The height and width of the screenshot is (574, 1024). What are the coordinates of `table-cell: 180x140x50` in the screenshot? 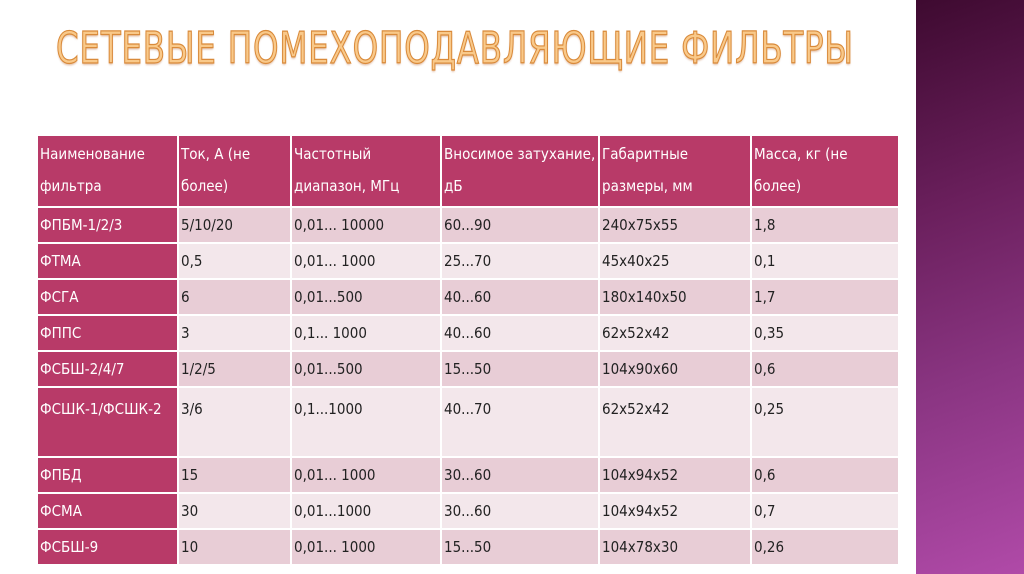 It's located at (675, 297).